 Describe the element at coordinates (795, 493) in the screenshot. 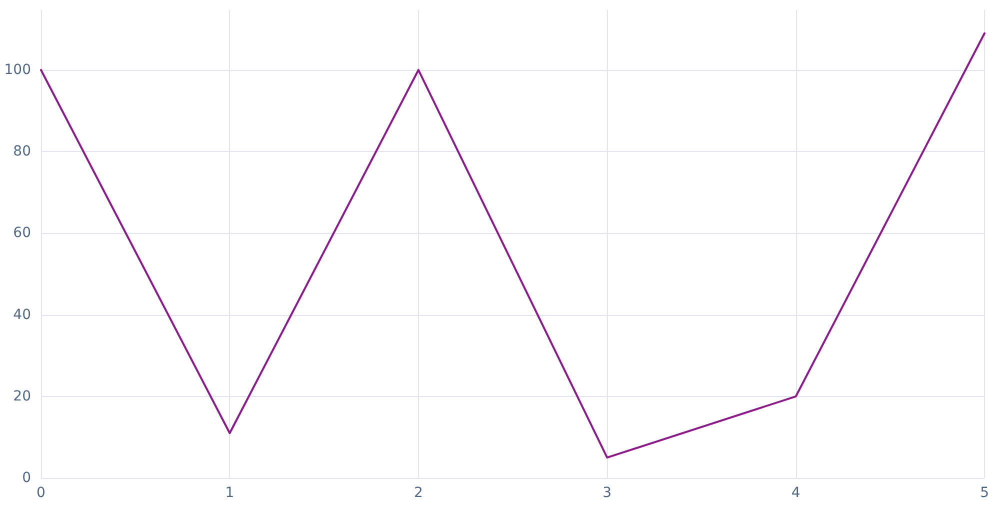

I see `x-tick-label: 4` at that location.